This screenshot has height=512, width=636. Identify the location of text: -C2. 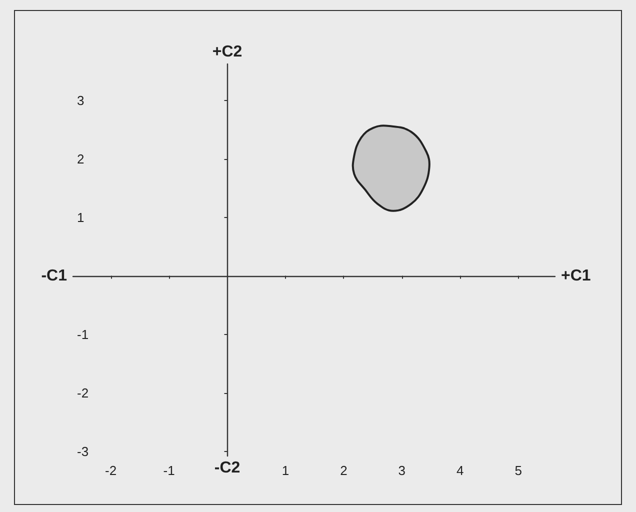
(227, 468).